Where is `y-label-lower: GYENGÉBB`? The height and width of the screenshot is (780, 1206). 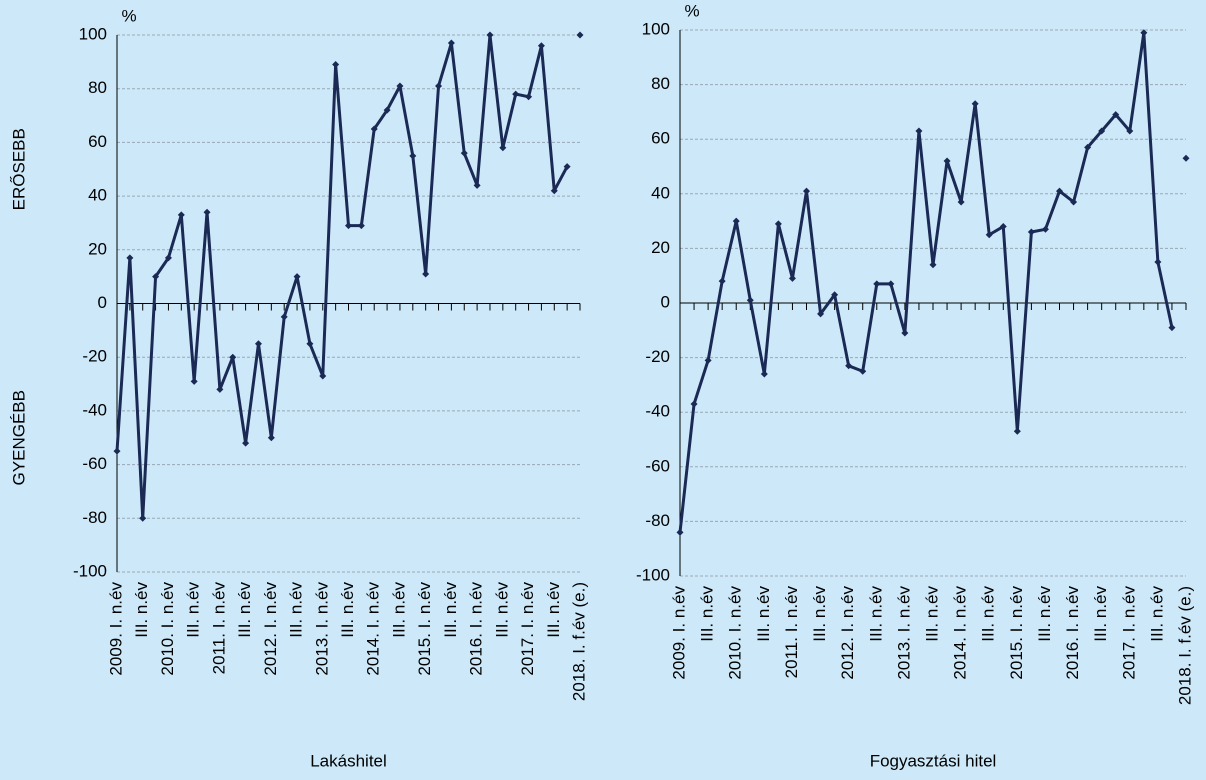
y-label-lower: GYENGÉBB is located at coordinates (18, 437).